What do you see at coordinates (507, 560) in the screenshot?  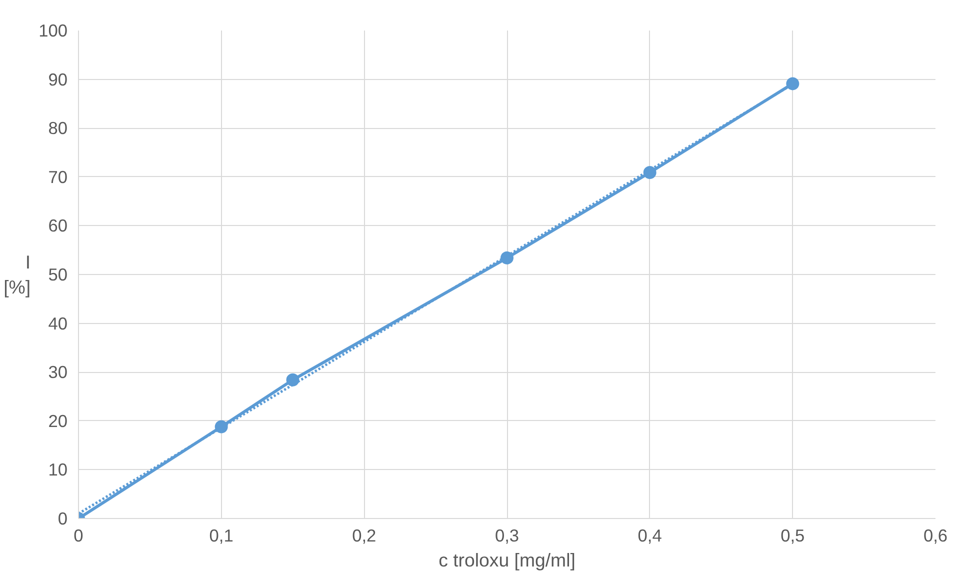 I see `x-axis-title: c troloxu [mg/ml]` at bounding box center [507, 560].